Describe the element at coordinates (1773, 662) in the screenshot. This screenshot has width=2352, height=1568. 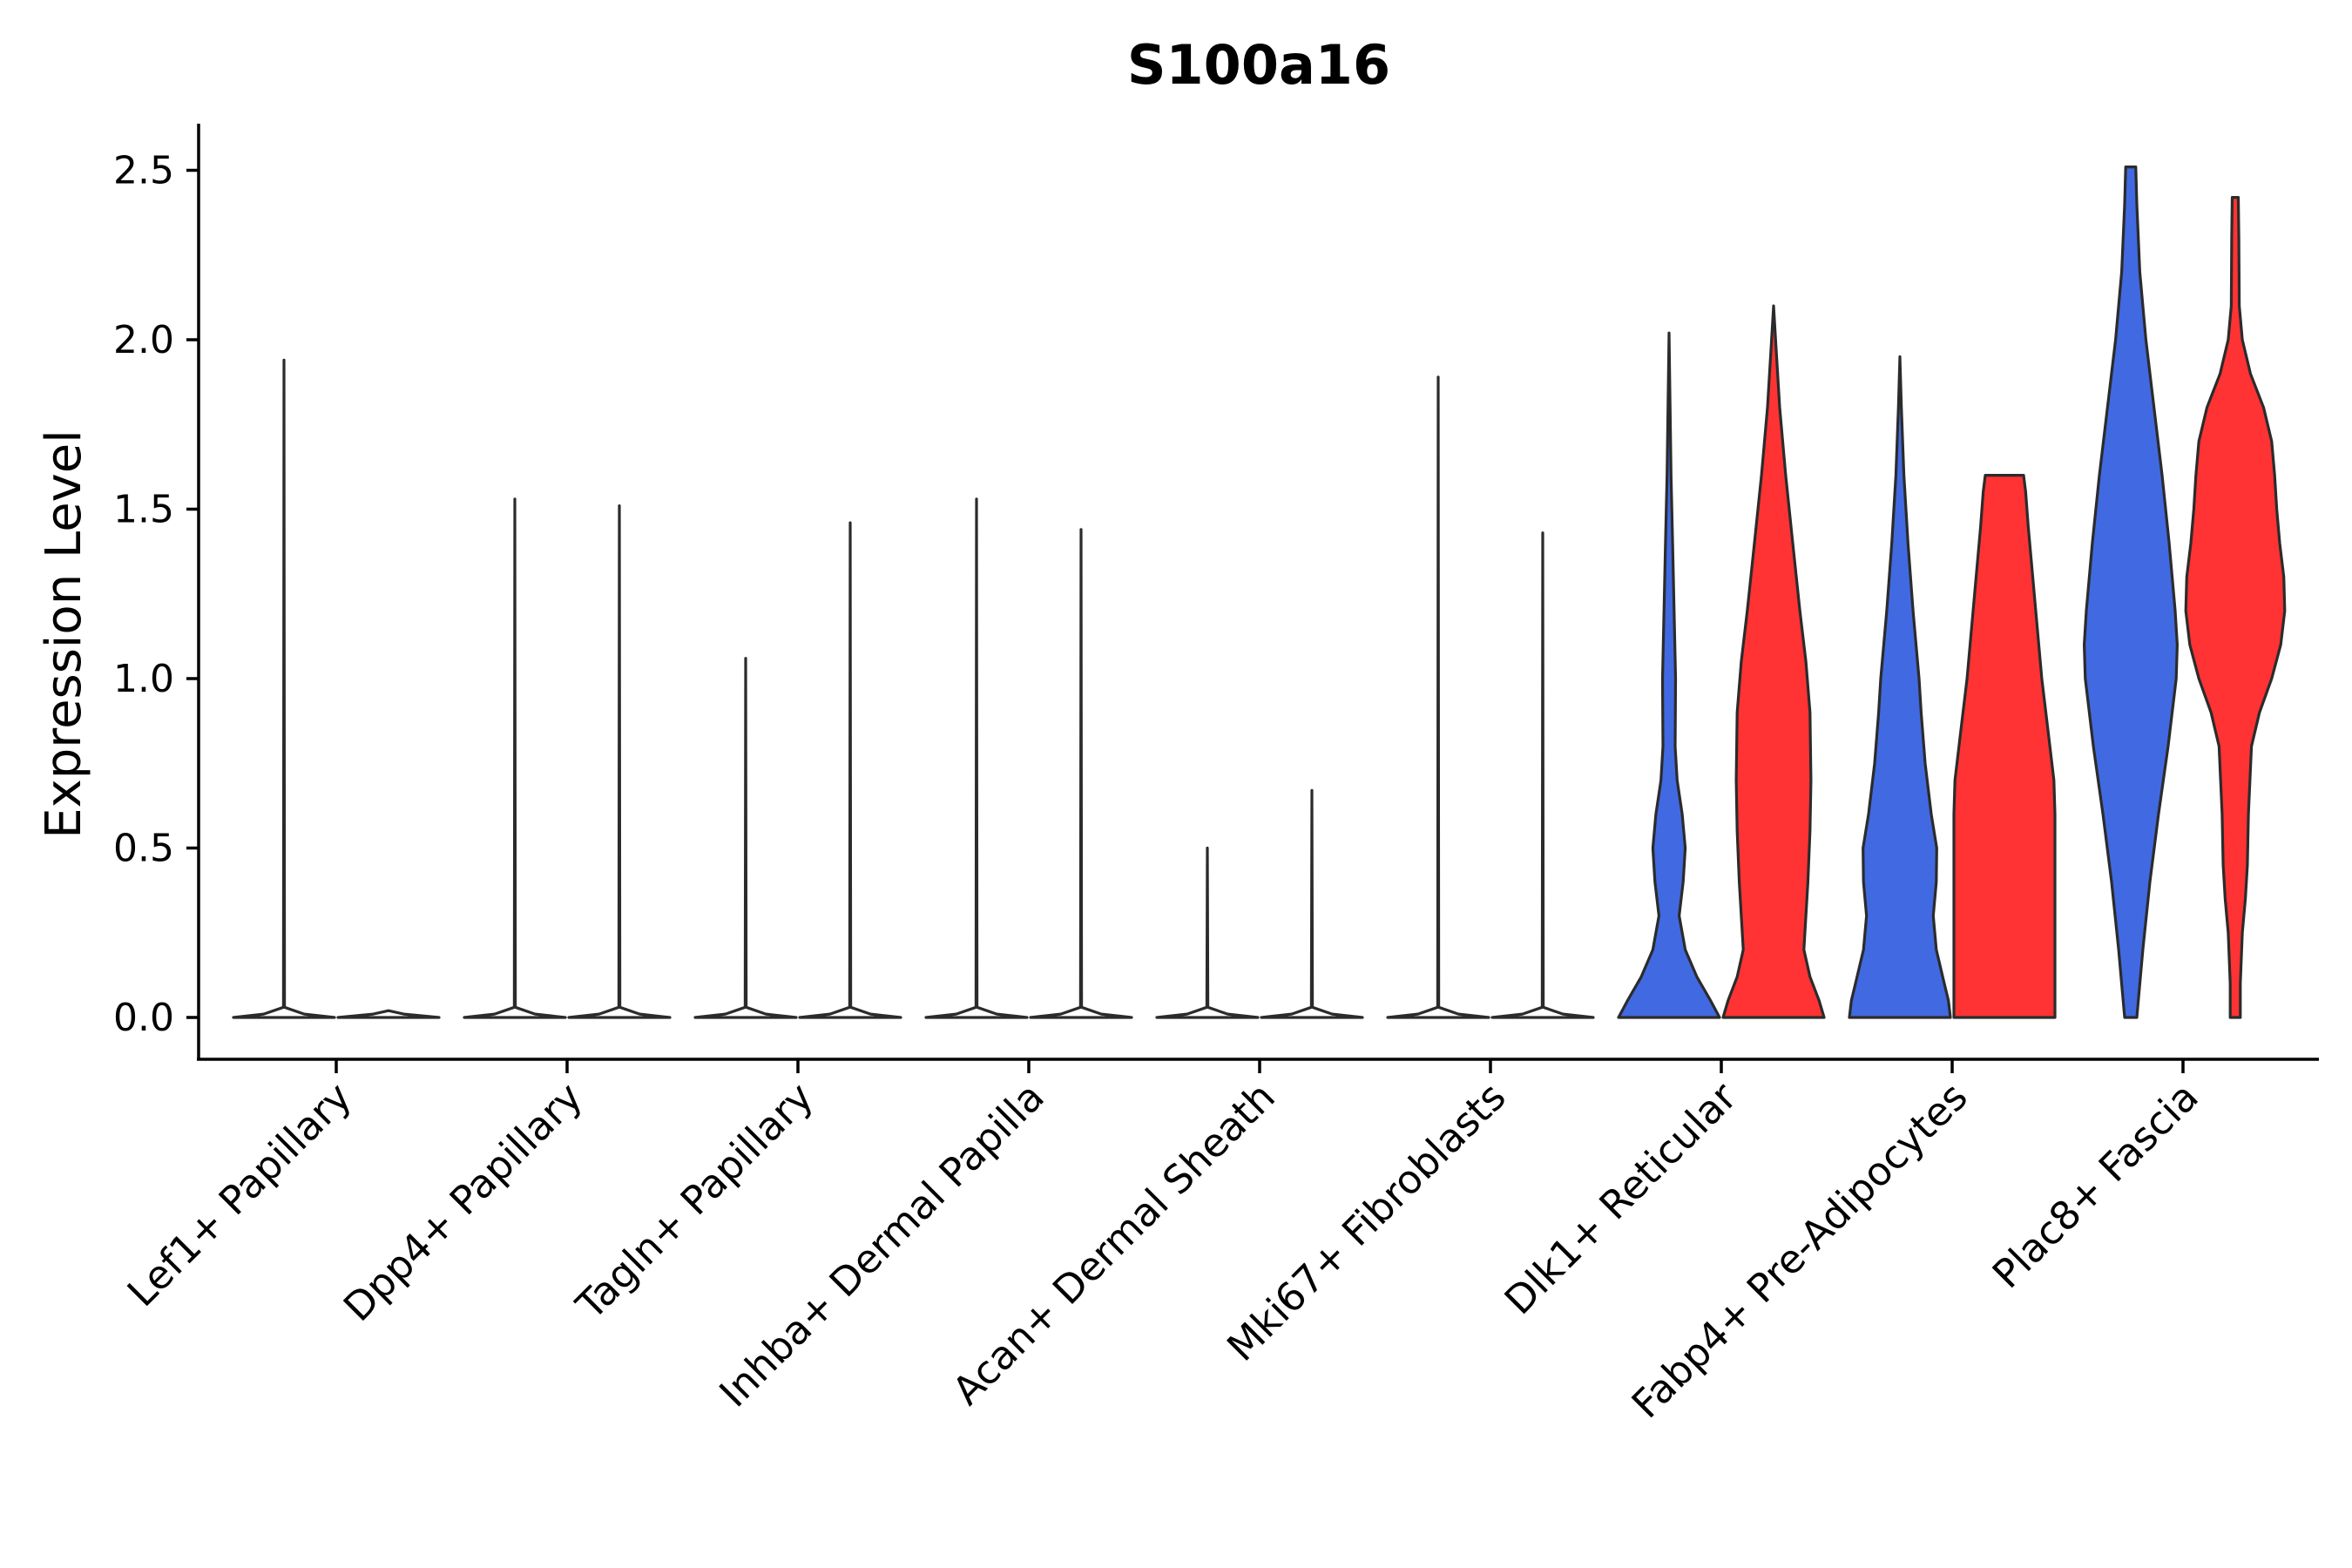
I see `violin-dlk1-reticular-right` at that location.